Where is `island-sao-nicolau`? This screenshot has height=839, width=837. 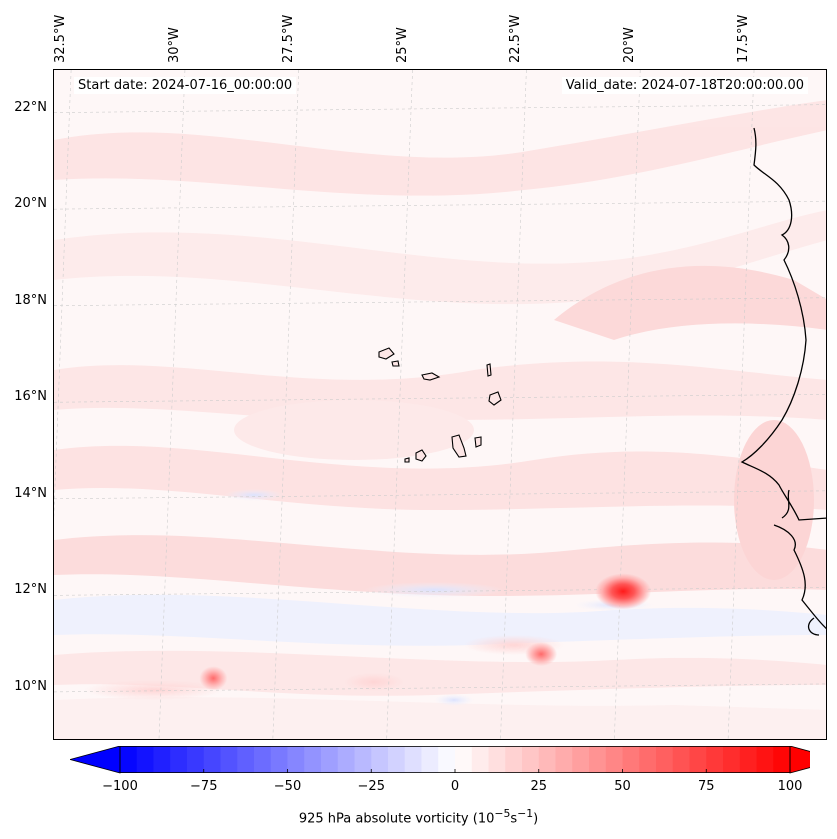
island-sao-nicolau is located at coordinates (431, 376).